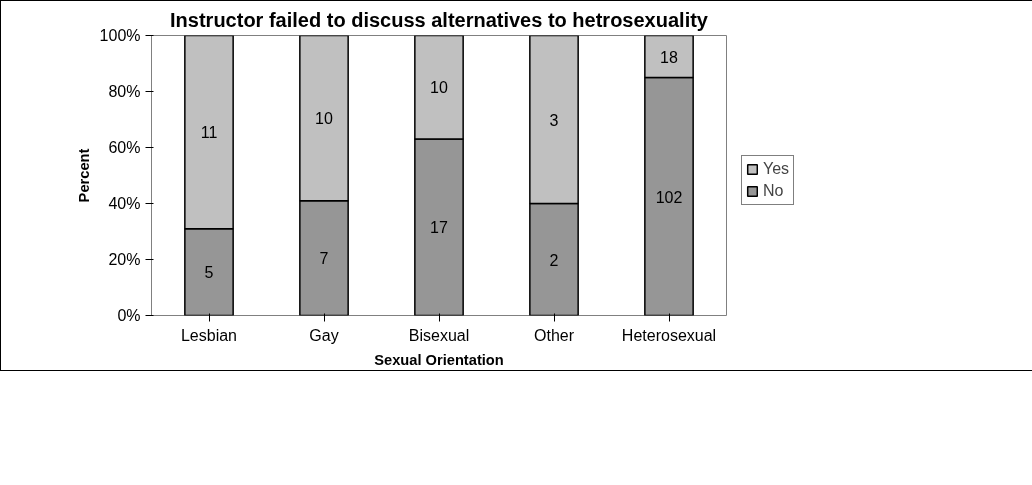 The image size is (1032, 485). Describe the element at coordinates (120, 35) in the screenshot. I see `y-tick-label: 100%` at that location.